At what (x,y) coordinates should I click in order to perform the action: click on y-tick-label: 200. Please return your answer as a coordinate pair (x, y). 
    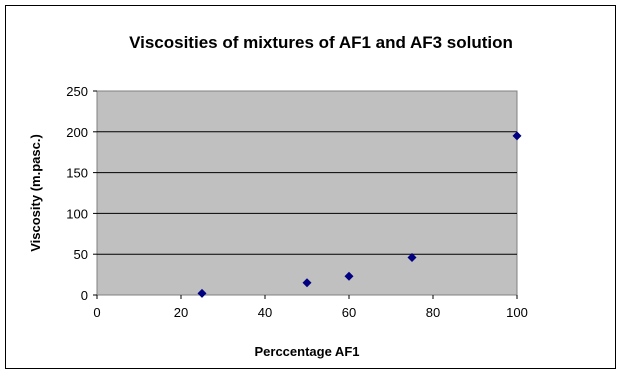
    Looking at the image, I should click on (77, 132).